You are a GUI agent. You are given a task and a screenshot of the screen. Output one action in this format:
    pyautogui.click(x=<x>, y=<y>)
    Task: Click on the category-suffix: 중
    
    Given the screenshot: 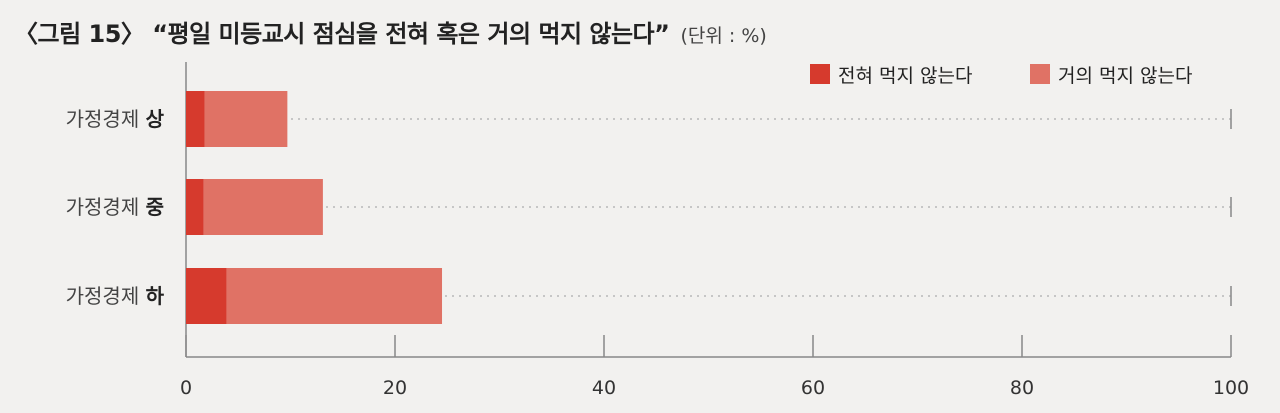 What is the action you would take?
    pyautogui.click(x=155, y=207)
    